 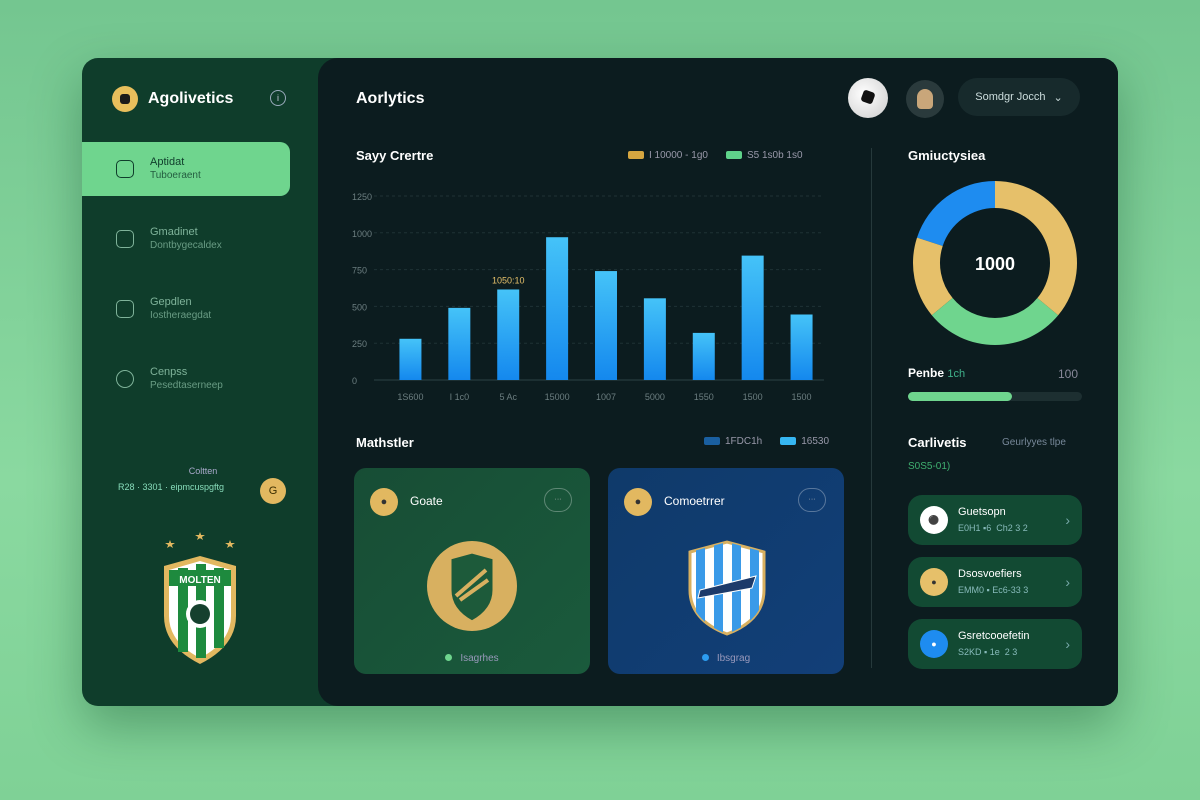 What do you see at coordinates (934, 520) in the screenshot?
I see `soccer-ball-icon: ⚫` at bounding box center [934, 520].